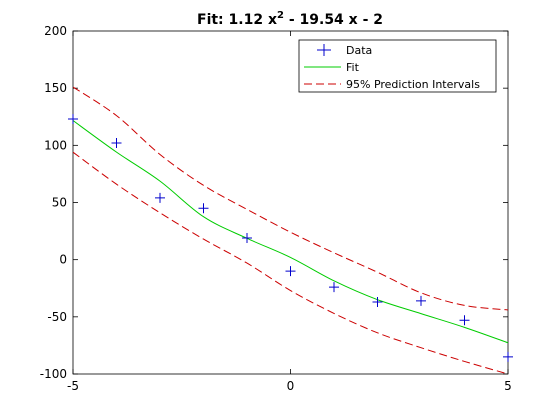 This screenshot has height=420, width=560. I want to click on legend-marker-plus, so click(324, 50).